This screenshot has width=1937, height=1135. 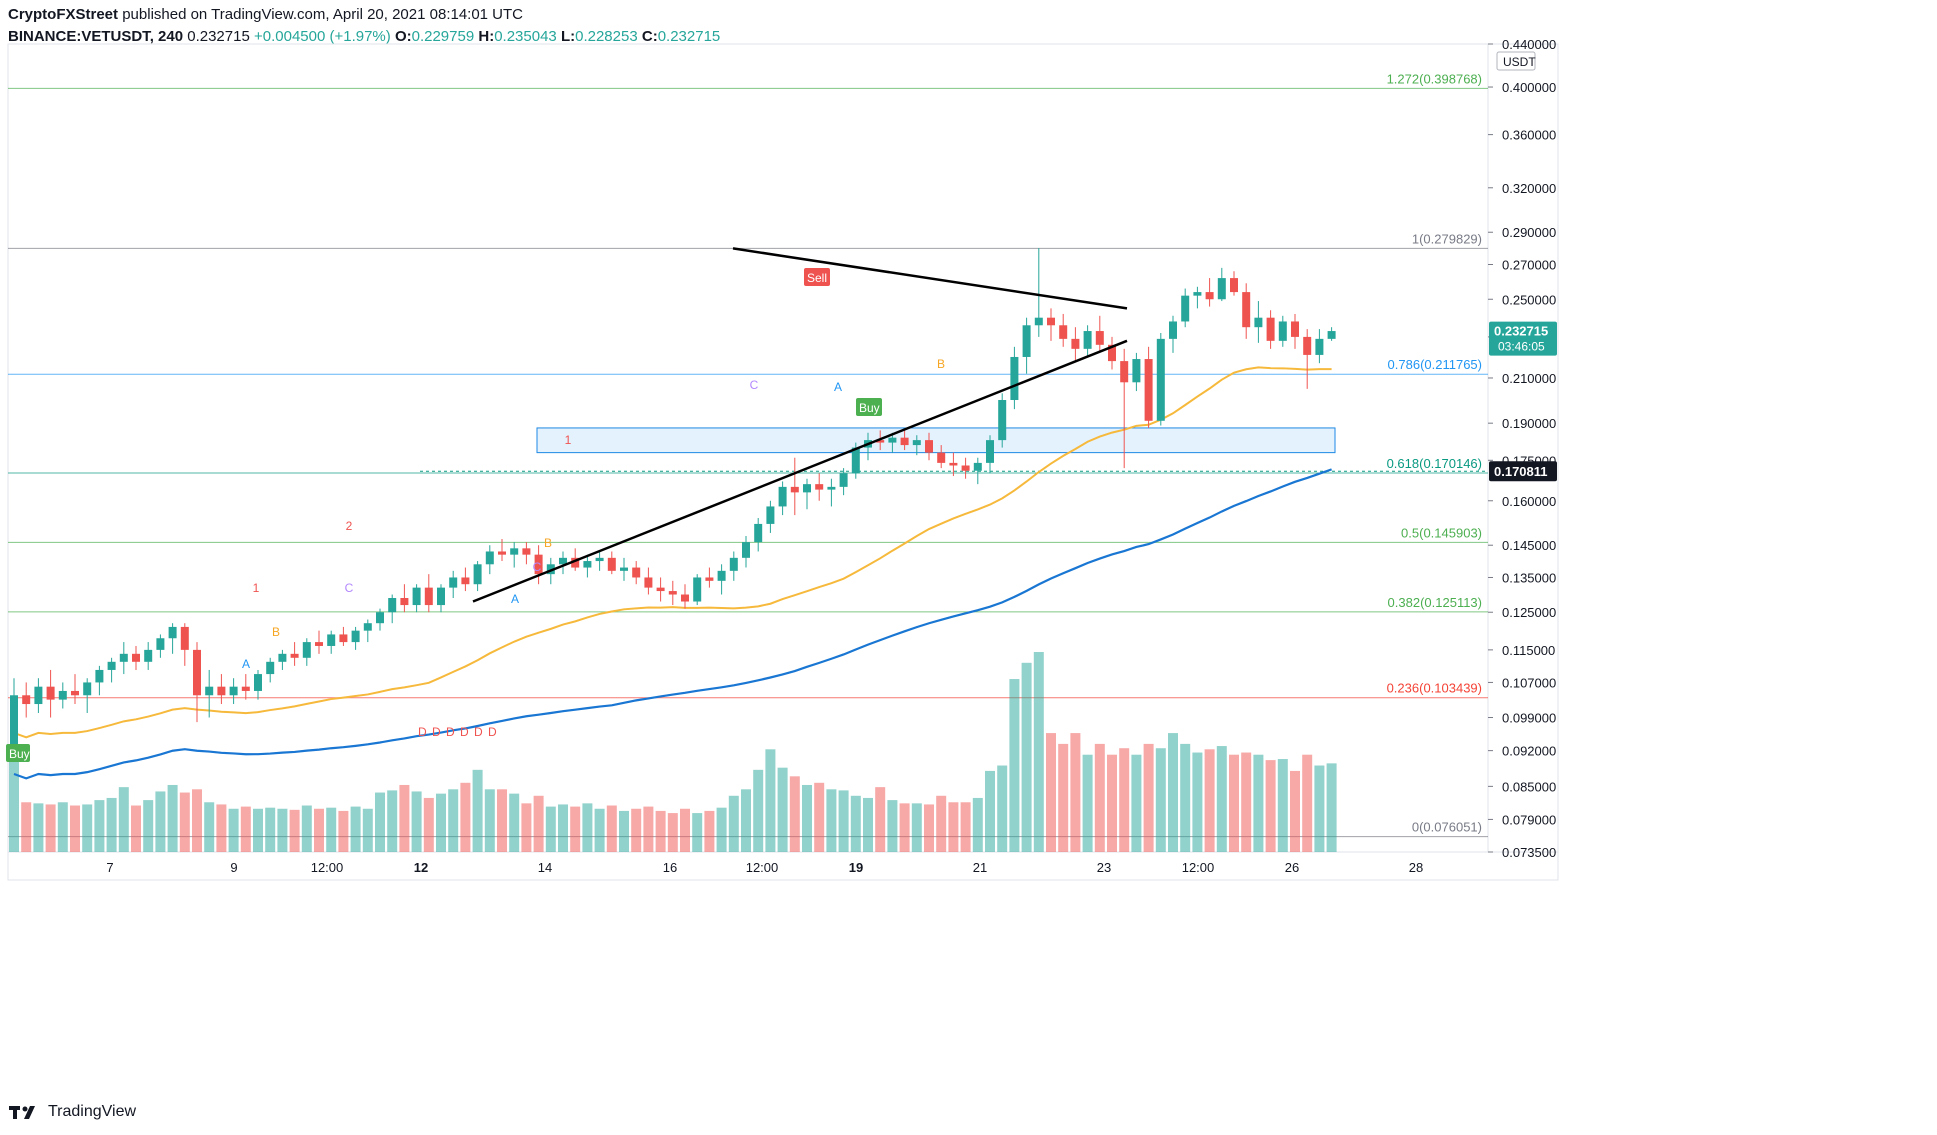 What do you see at coordinates (1435, 602) in the screenshot?
I see `fib-level-label: 0.382(0.125113)` at bounding box center [1435, 602].